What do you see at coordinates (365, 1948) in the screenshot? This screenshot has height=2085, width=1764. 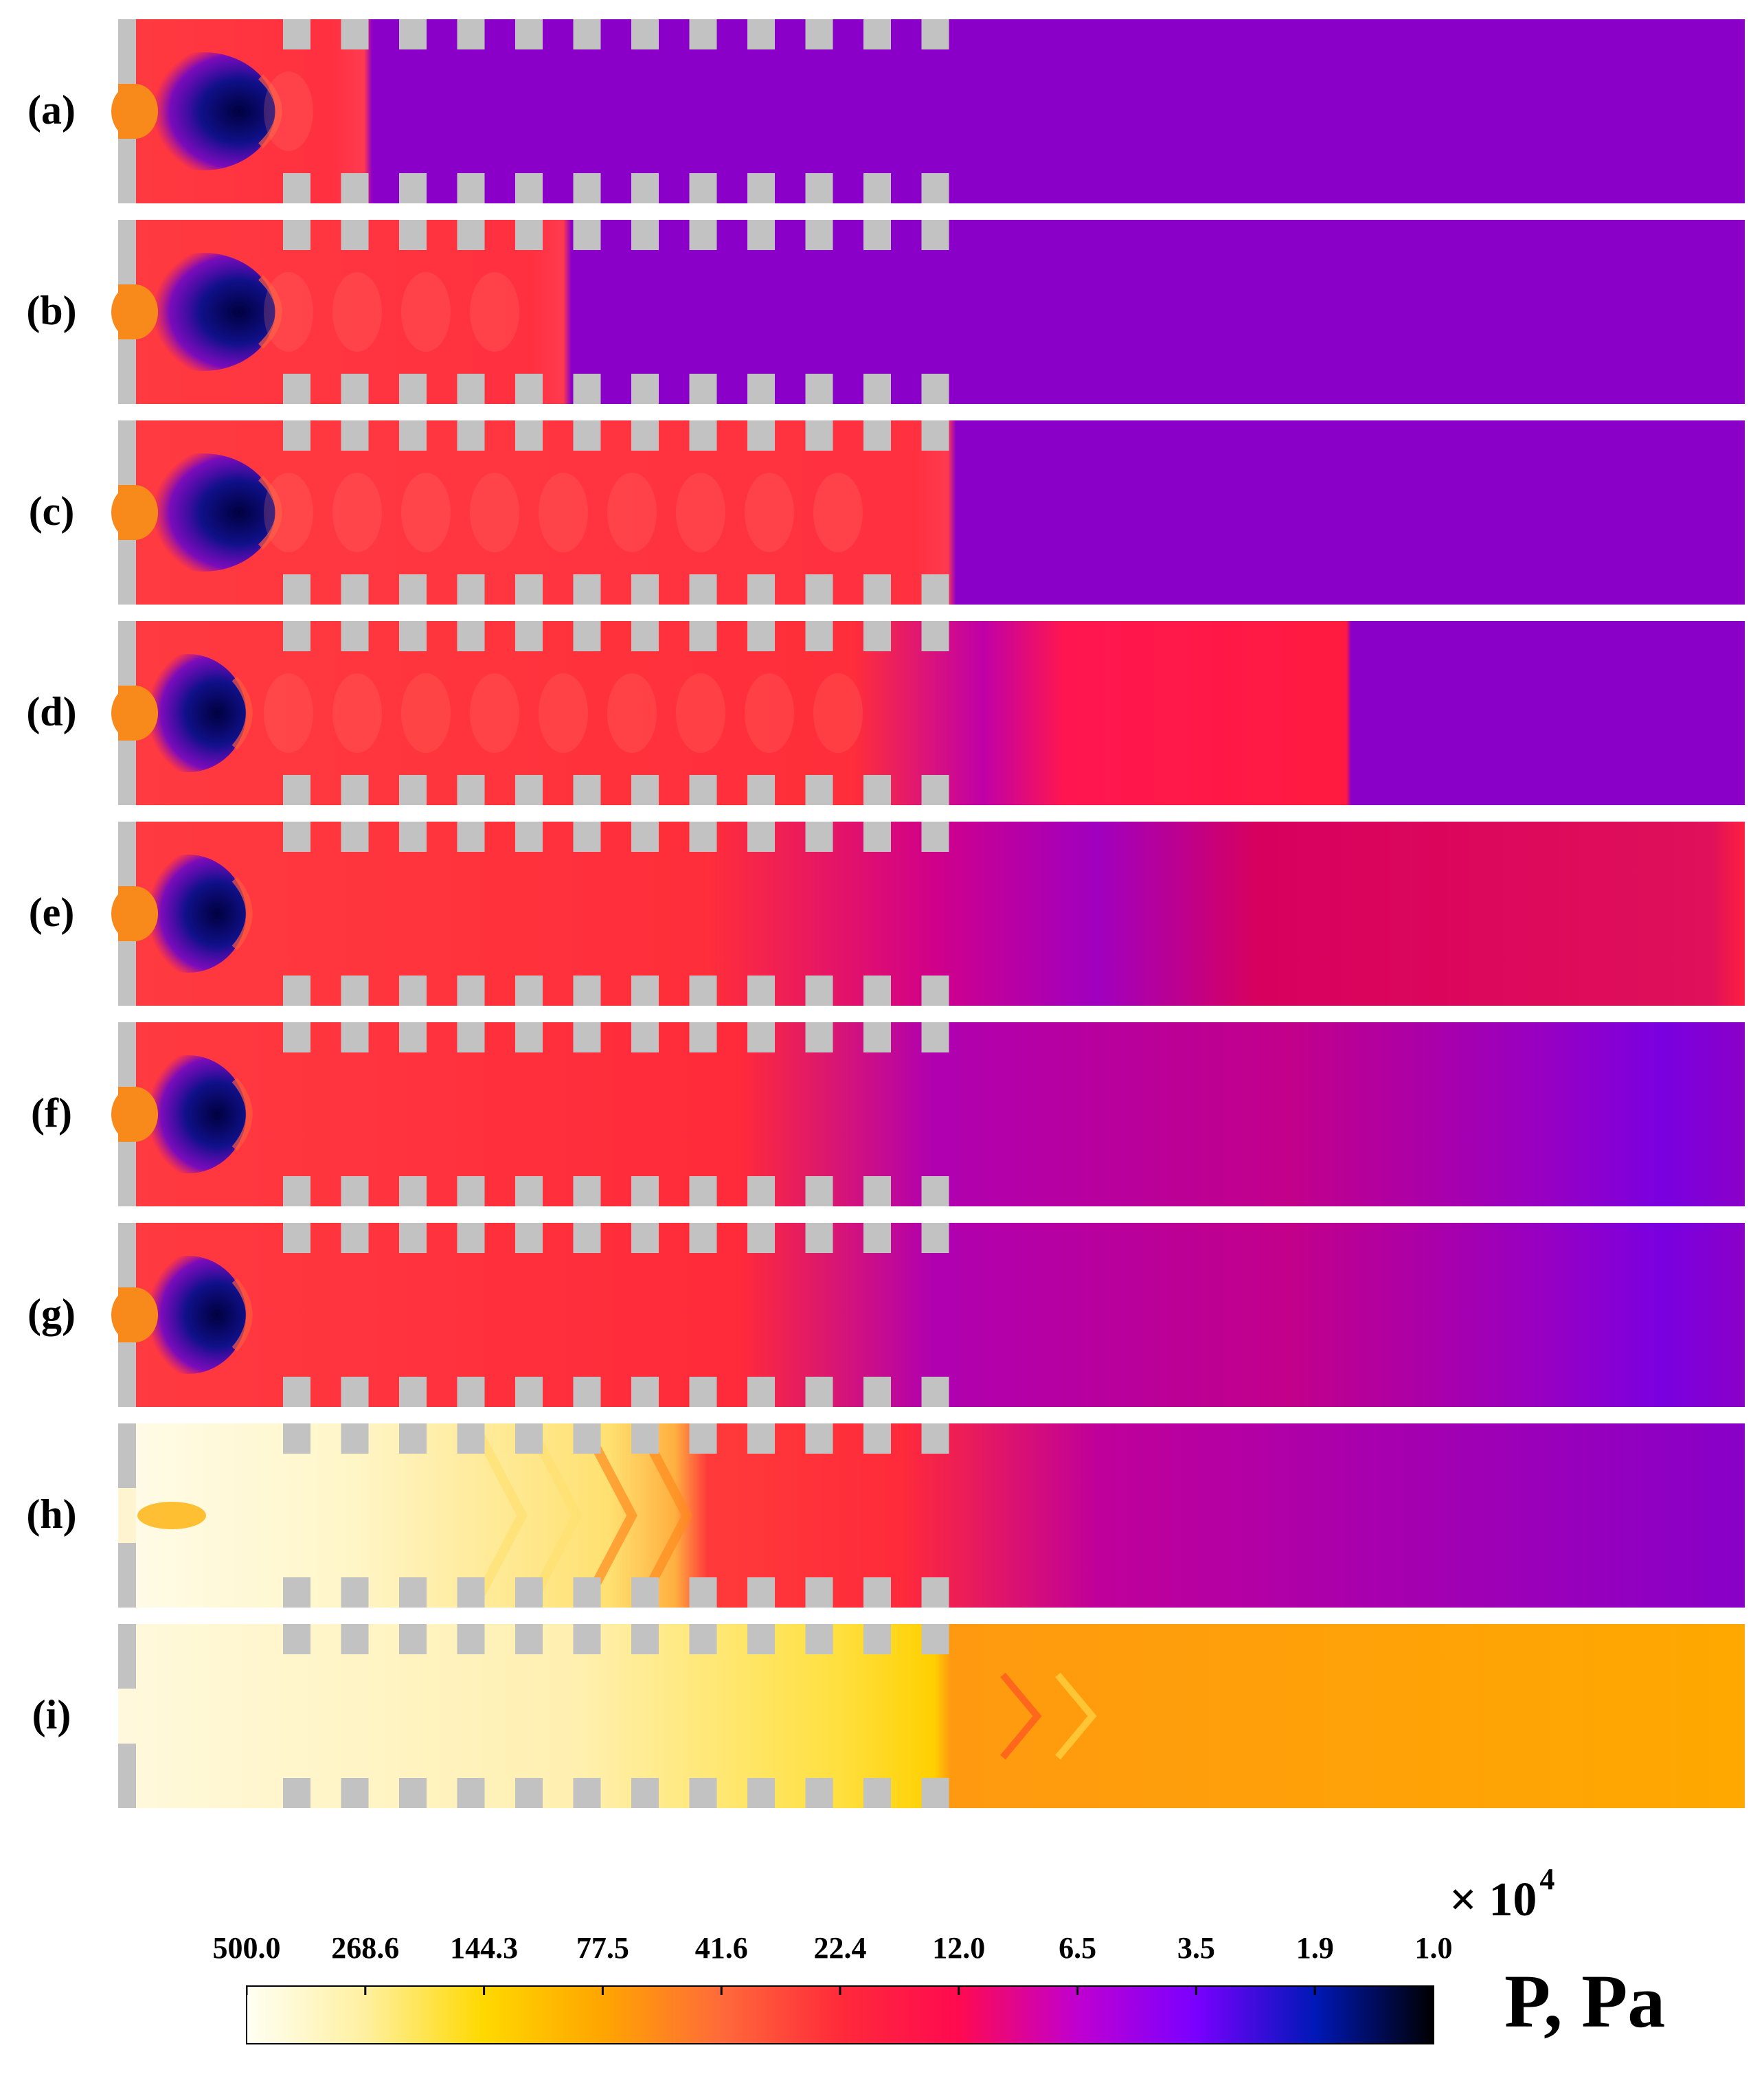 I see `colorbar-tick-label: 268.6` at bounding box center [365, 1948].